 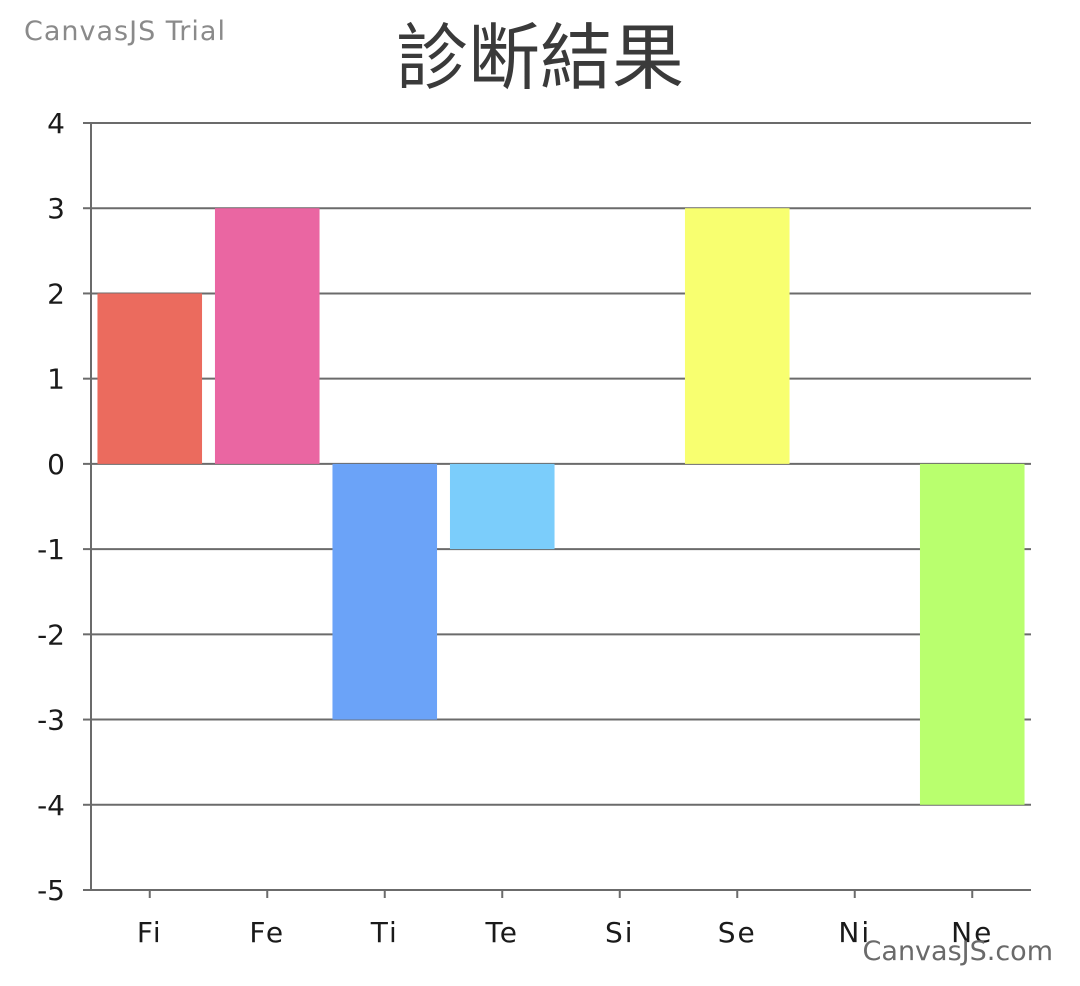 I want to click on trial-watermark: CanvasJS Trial, so click(x=125, y=31).